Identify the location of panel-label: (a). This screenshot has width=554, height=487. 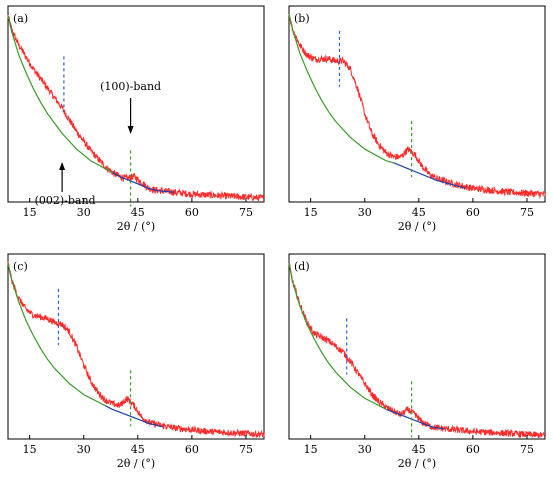
(20, 18).